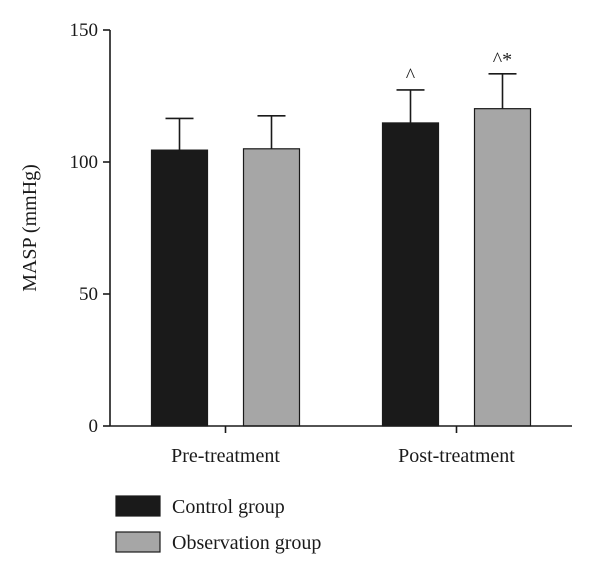 The image size is (600, 574). I want to click on y-axis: 0 50 100 150, so click(90, 228).